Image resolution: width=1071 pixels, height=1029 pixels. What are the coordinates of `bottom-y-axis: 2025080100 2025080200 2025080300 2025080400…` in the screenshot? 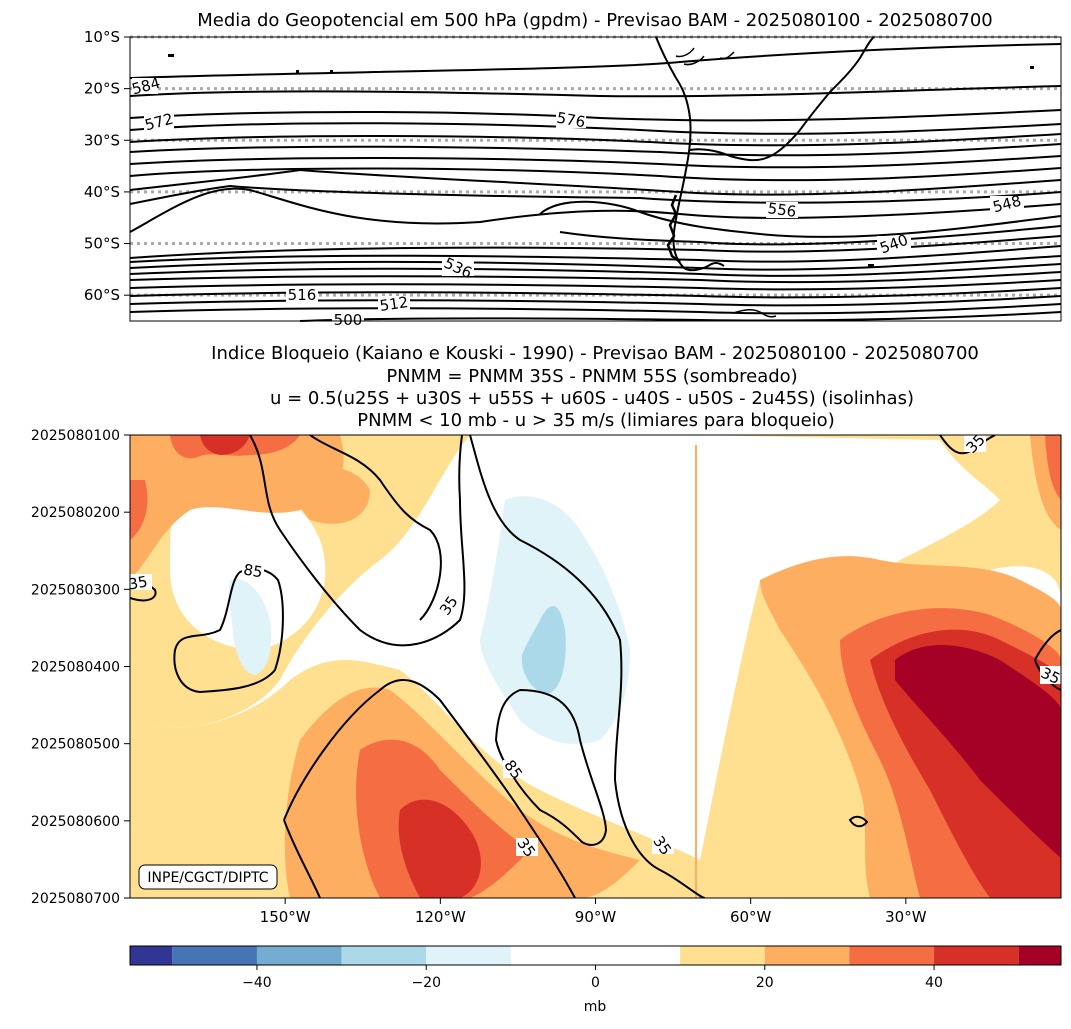 It's located at (80, 667).